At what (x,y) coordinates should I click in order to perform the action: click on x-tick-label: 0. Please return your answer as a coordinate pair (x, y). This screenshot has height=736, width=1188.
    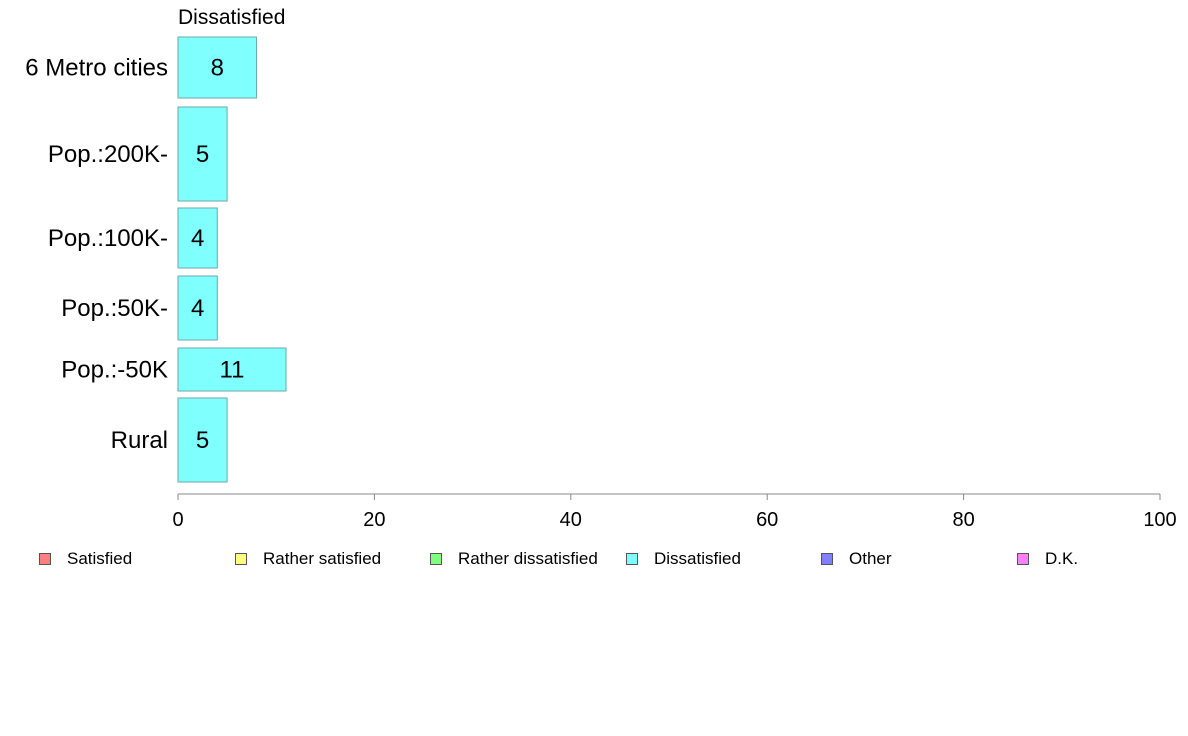
    Looking at the image, I should click on (177, 520).